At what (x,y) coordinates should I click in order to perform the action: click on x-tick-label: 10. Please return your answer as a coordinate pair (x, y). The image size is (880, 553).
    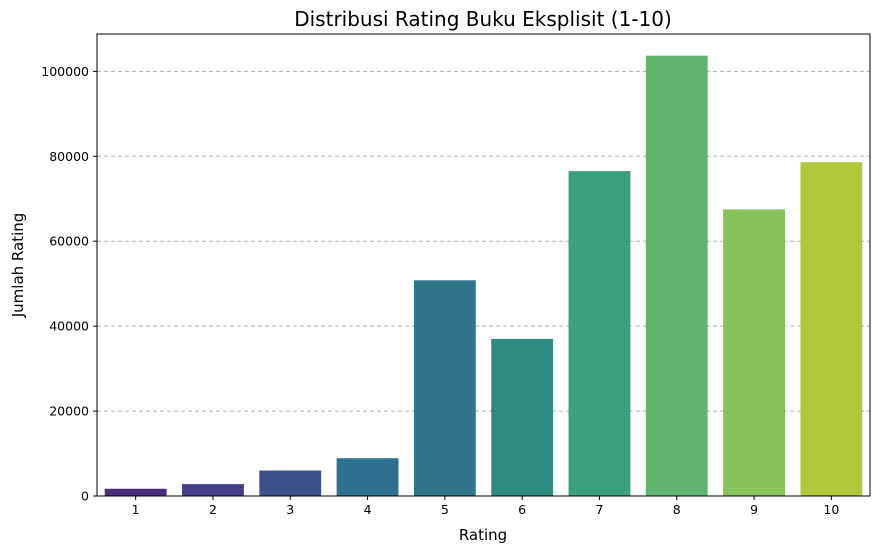
    Looking at the image, I should click on (831, 509).